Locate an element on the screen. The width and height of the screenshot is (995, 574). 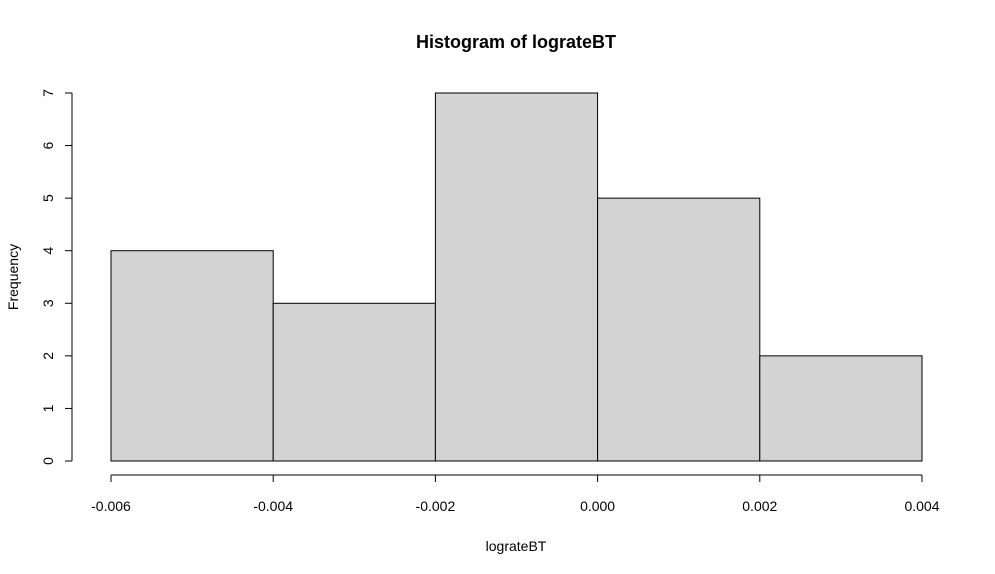
chart-title: Histogram of lograteBT is located at coordinates (516, 42).